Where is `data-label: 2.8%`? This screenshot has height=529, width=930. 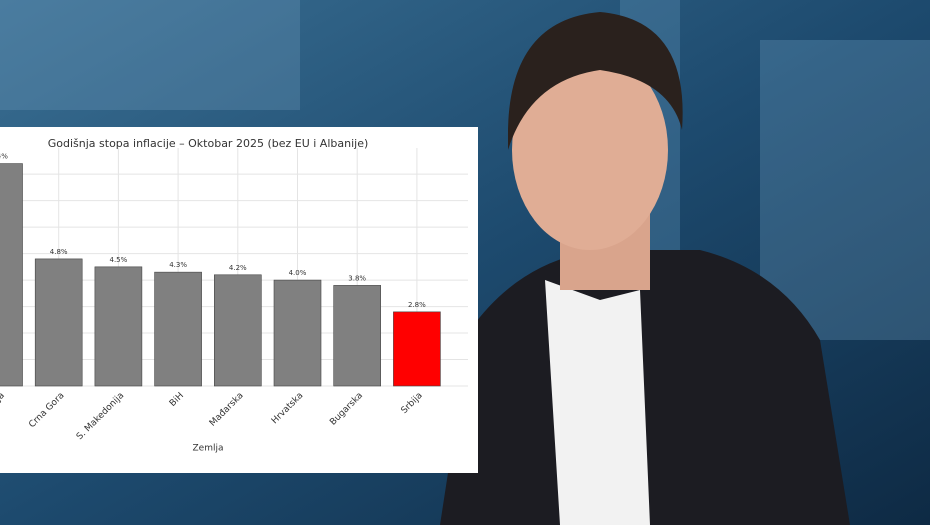 data-label: 2.8% is located at coordinates (417, 305).